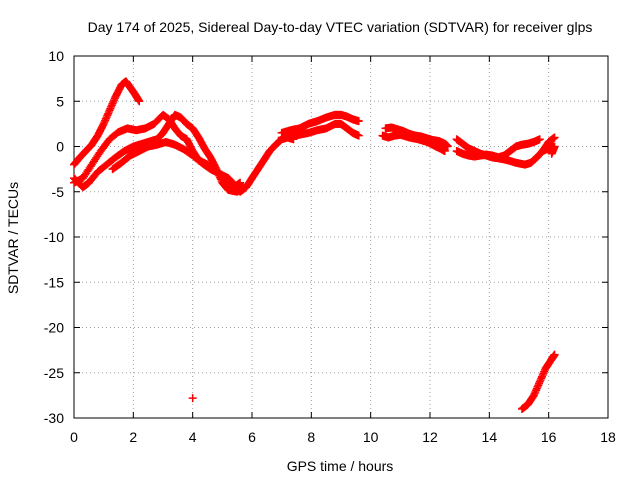 This screenshot has width=640, height=480. Describe the element at coordinates (107, 123) in the screenshot. I see `series-arc-a` at that location.